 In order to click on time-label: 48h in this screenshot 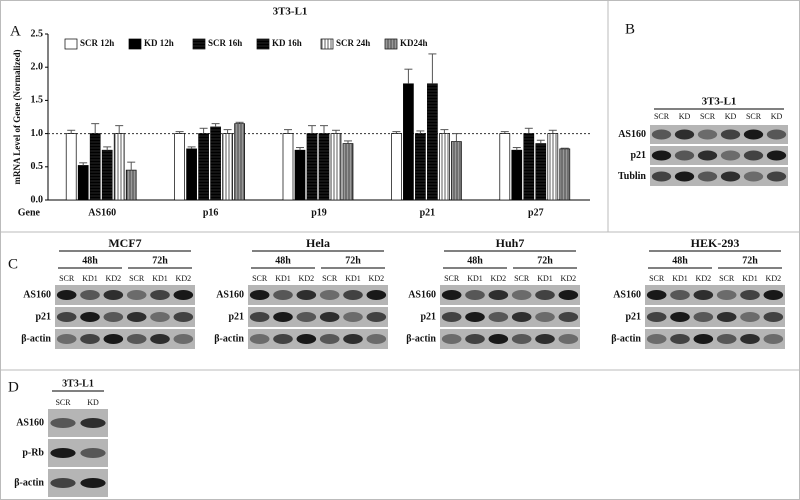, I will do `click(283, 260)`.